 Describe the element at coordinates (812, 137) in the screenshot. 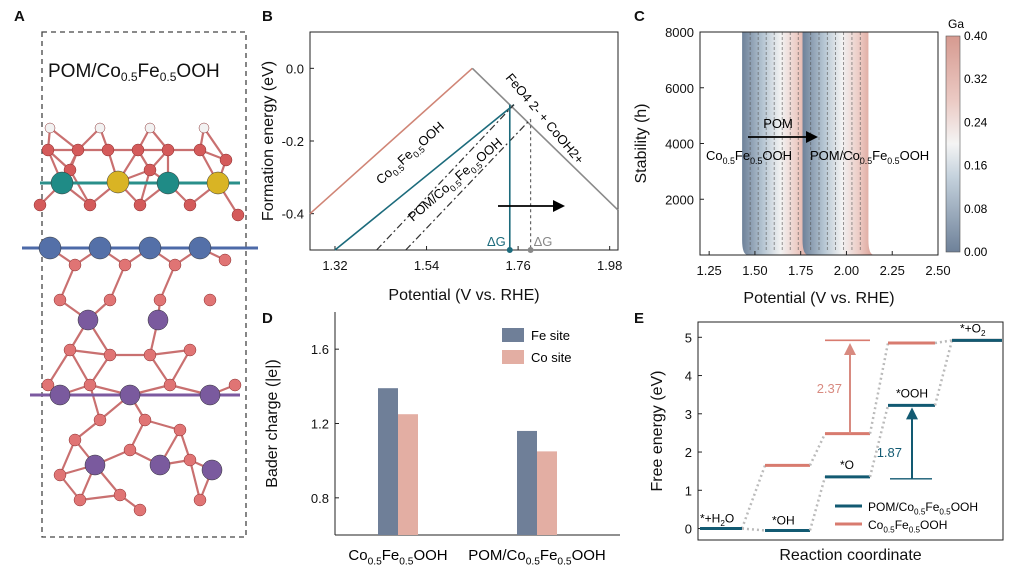

I see `pom-arrow-head` at that location.